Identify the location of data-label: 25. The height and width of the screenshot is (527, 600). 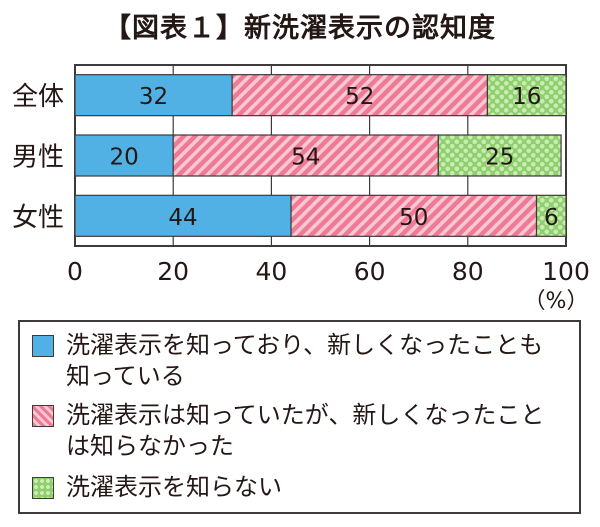
(499, 158).